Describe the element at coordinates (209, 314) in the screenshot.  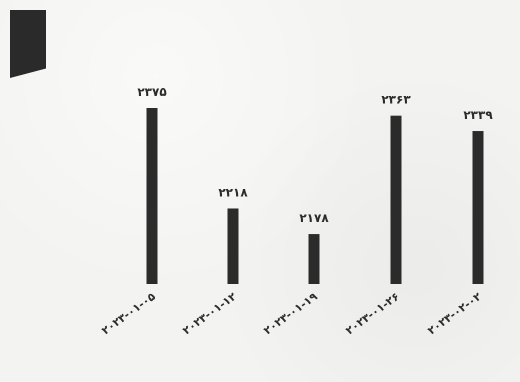
I see `x-tick-label-2: ۲۰۲۳-۰۱-۱۲` at that location.